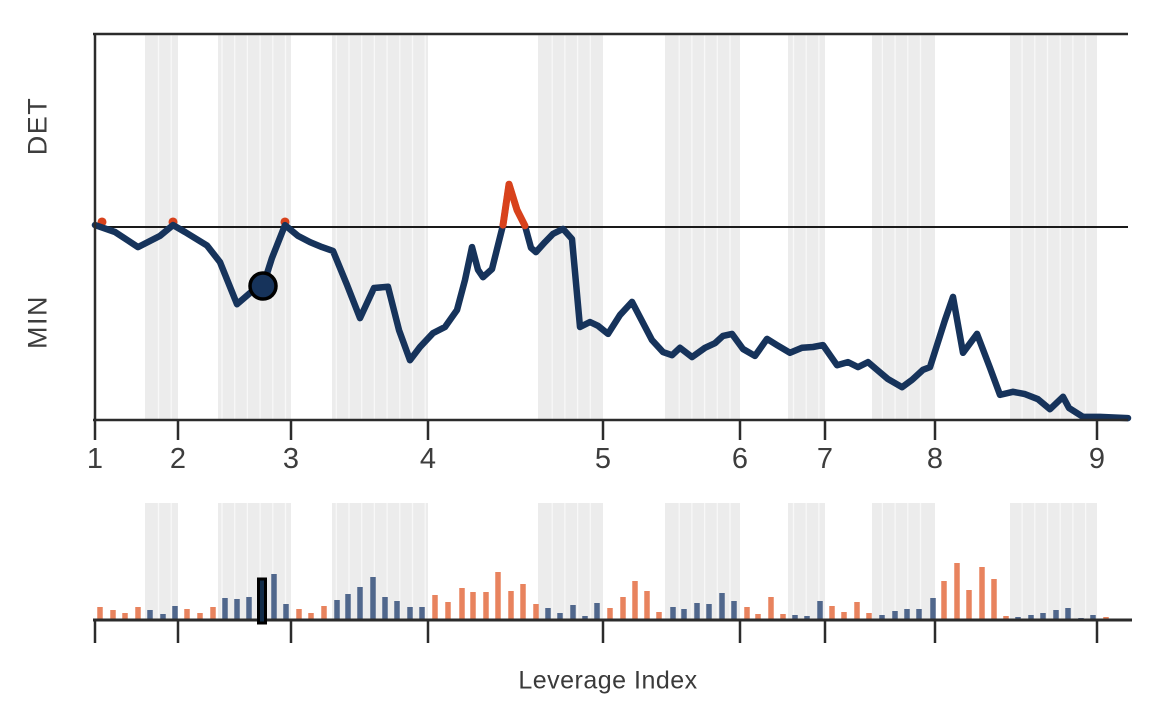 The image size is (1150, 714). I want to click on x-tick-label: 8, so click(935, 459).